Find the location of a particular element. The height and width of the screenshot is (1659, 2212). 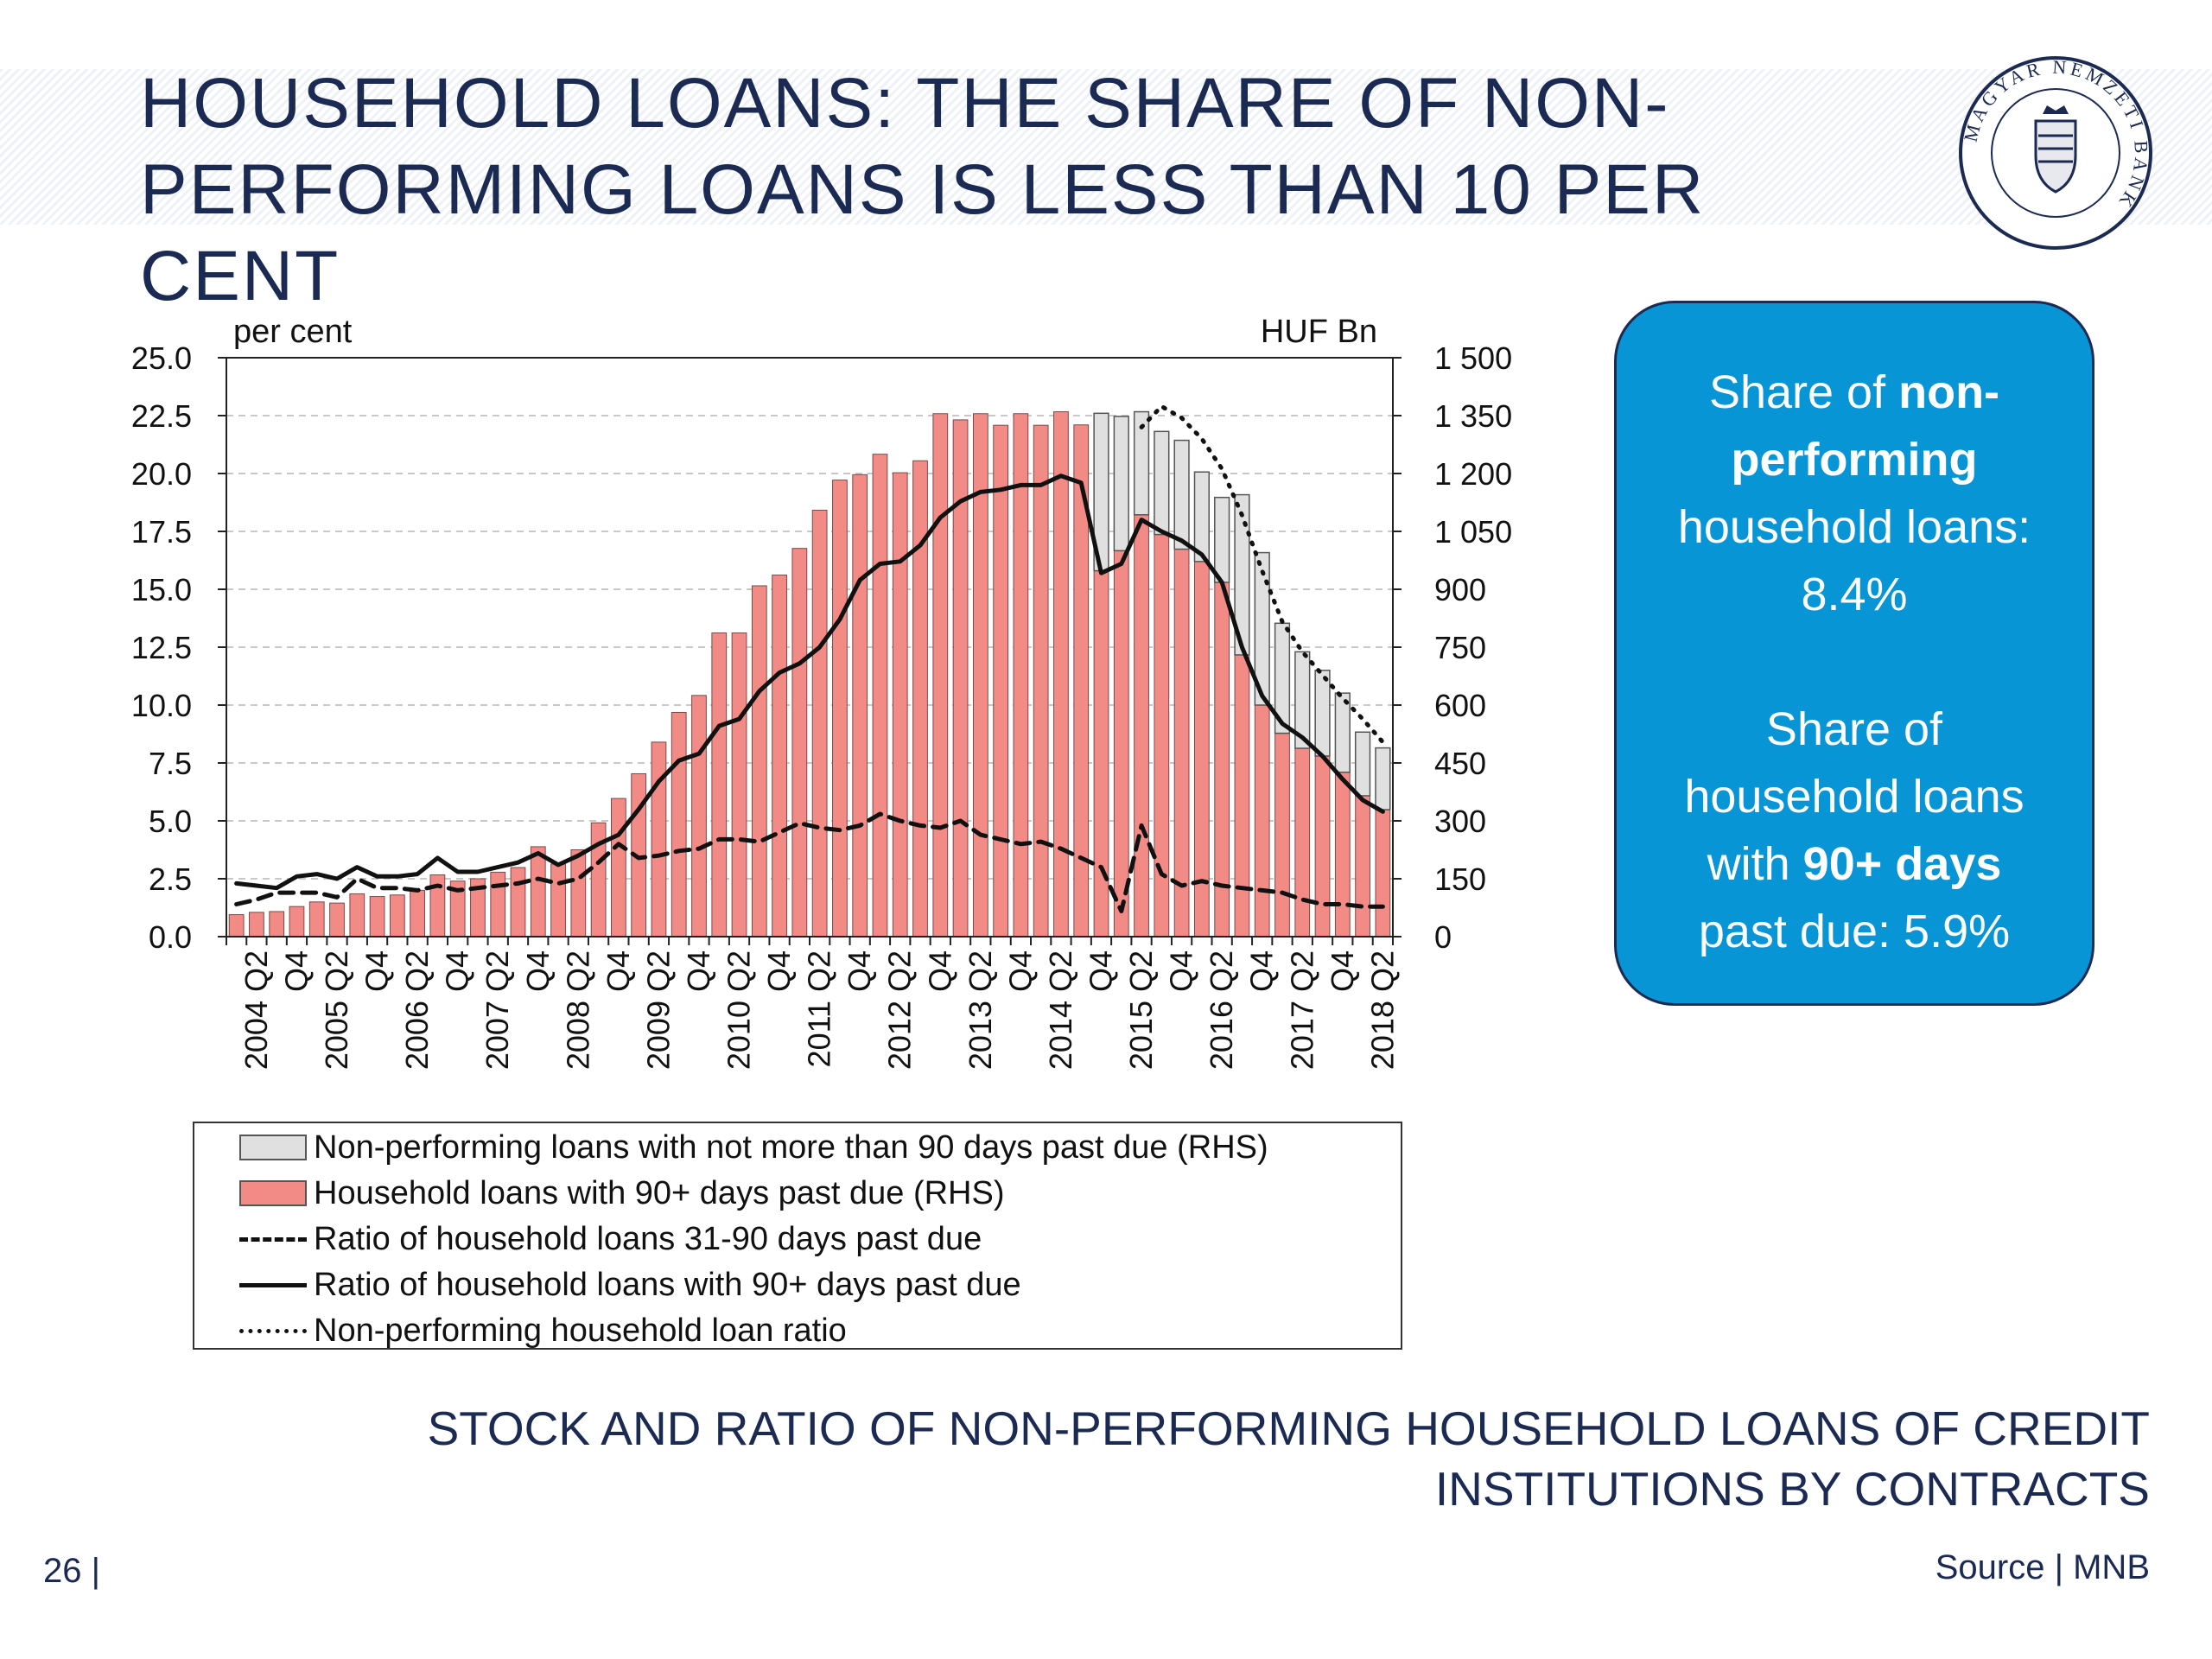

y-right-tick-label: 150 is located at coordinates (1460, 879).